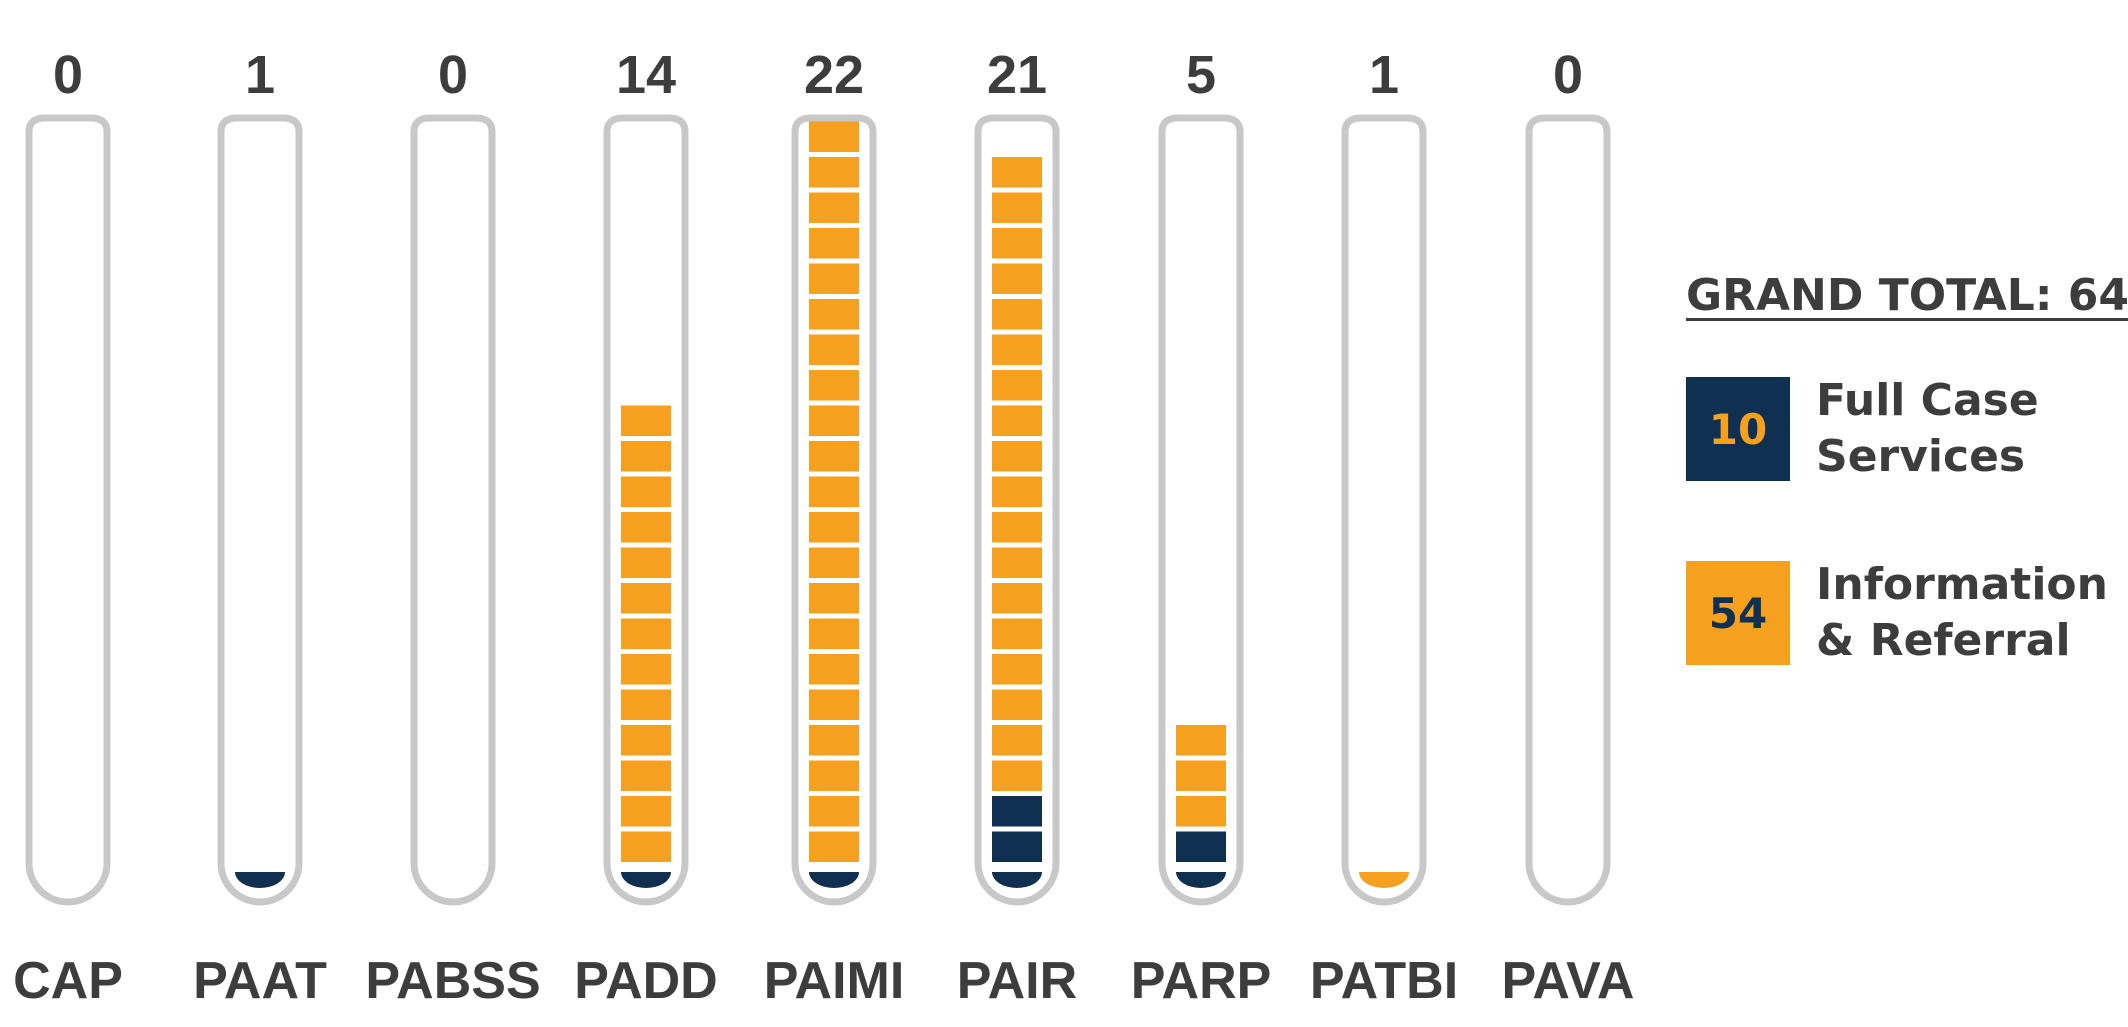 The width and height of the screenshot is (2128, 1027). I want to click on legend-label-full-case: Full Case Services, so click(1966, 429).